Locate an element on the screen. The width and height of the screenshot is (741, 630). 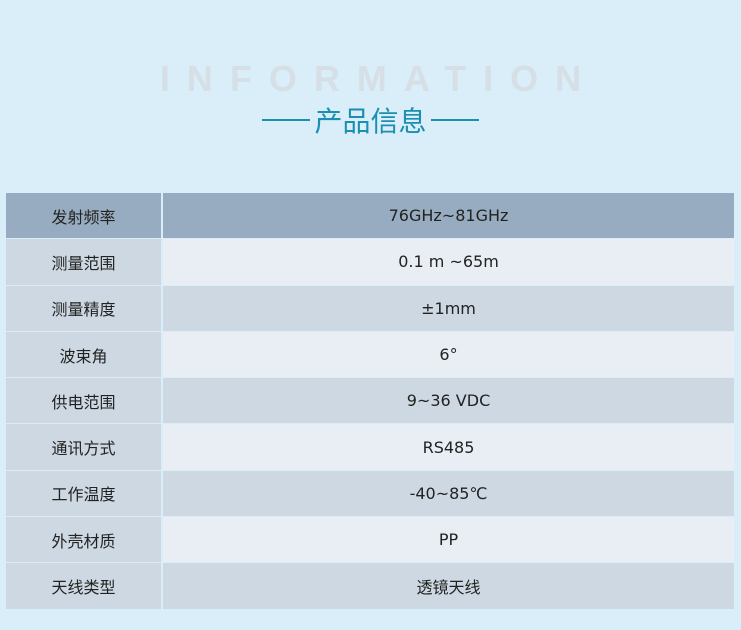
spec-value: RS485 is located at coordinates (448, 447).